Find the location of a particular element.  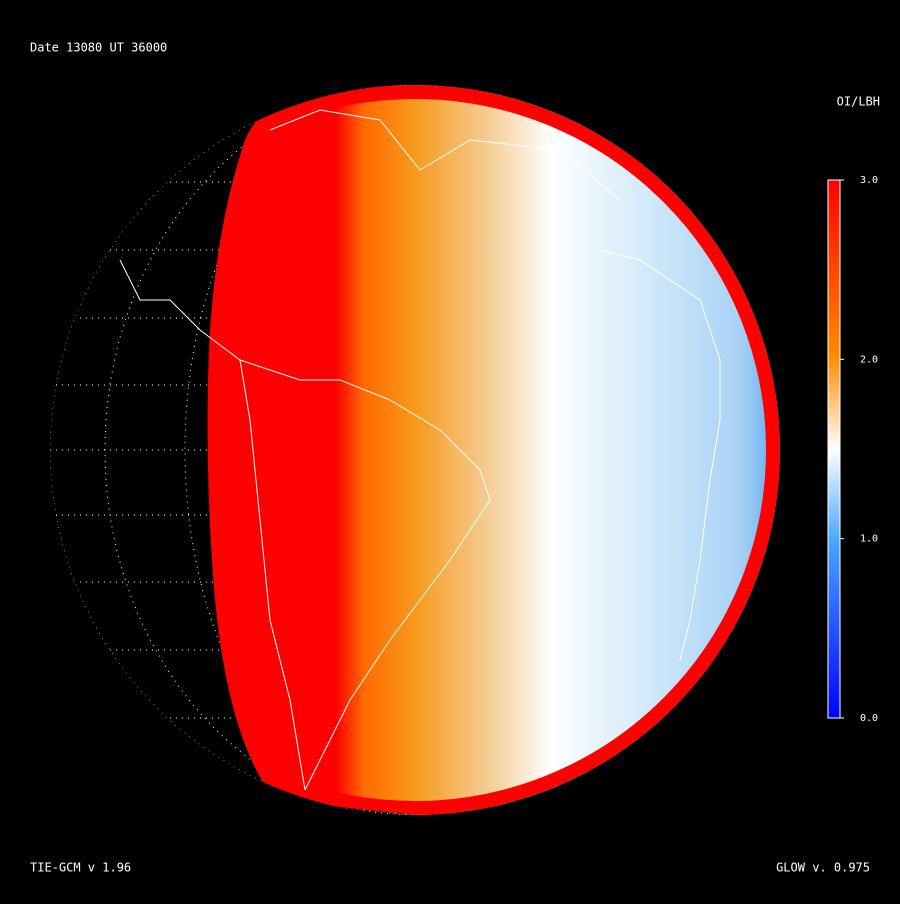

colorbar-ticks: 0.0 1.0 2.0 3.0 is located at coordinates (859, 449).